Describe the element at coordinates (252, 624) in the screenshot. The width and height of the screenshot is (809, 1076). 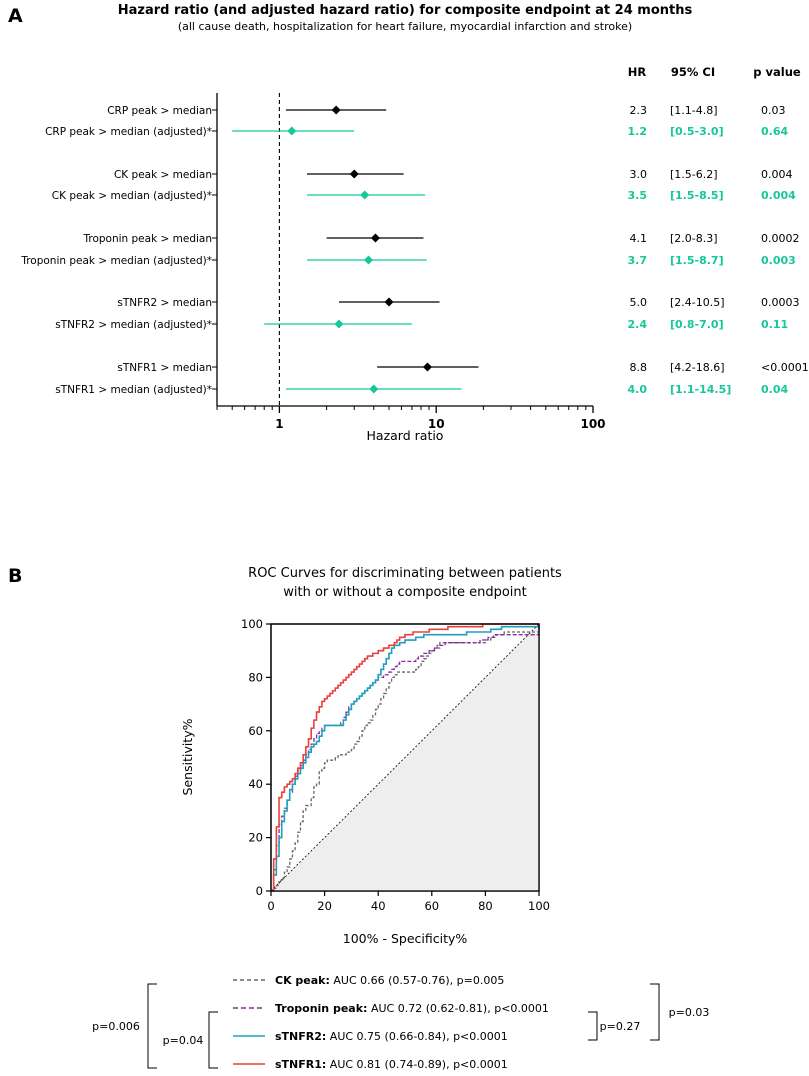
I see `roc-y-tick-label: 100` at that location.